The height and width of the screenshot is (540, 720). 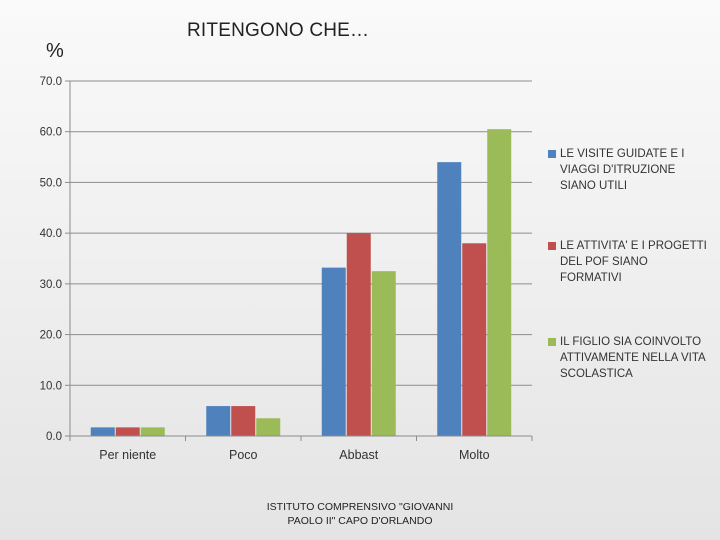 I want to click on x-tick-label: Abbast, so click(x=358, y=455).